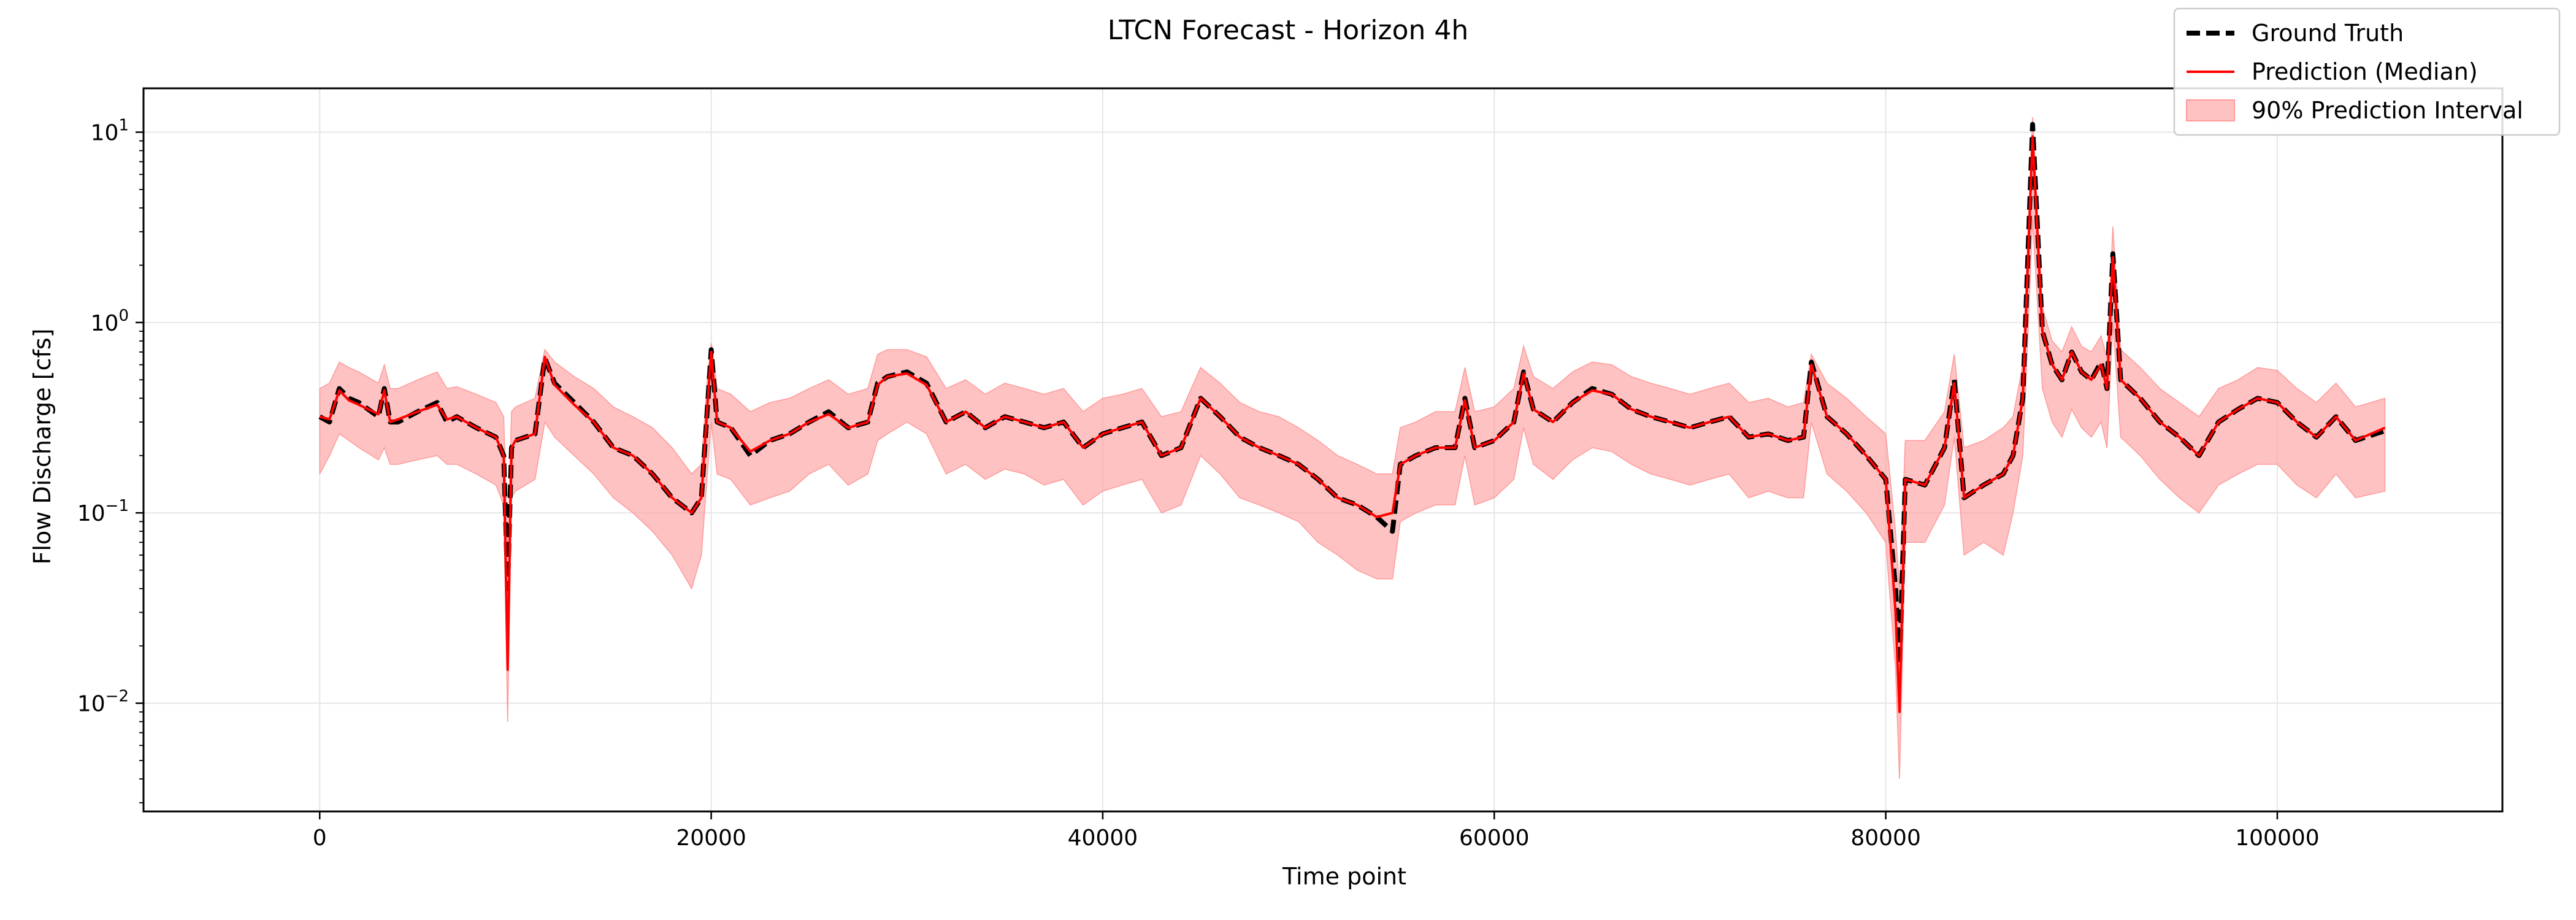 This screenshot has height=920, width=2576. What do you see at coordinates (110, 131) in the screenshot?
I see `y-tick-label: 10¹` at bounding box center [110, 131].